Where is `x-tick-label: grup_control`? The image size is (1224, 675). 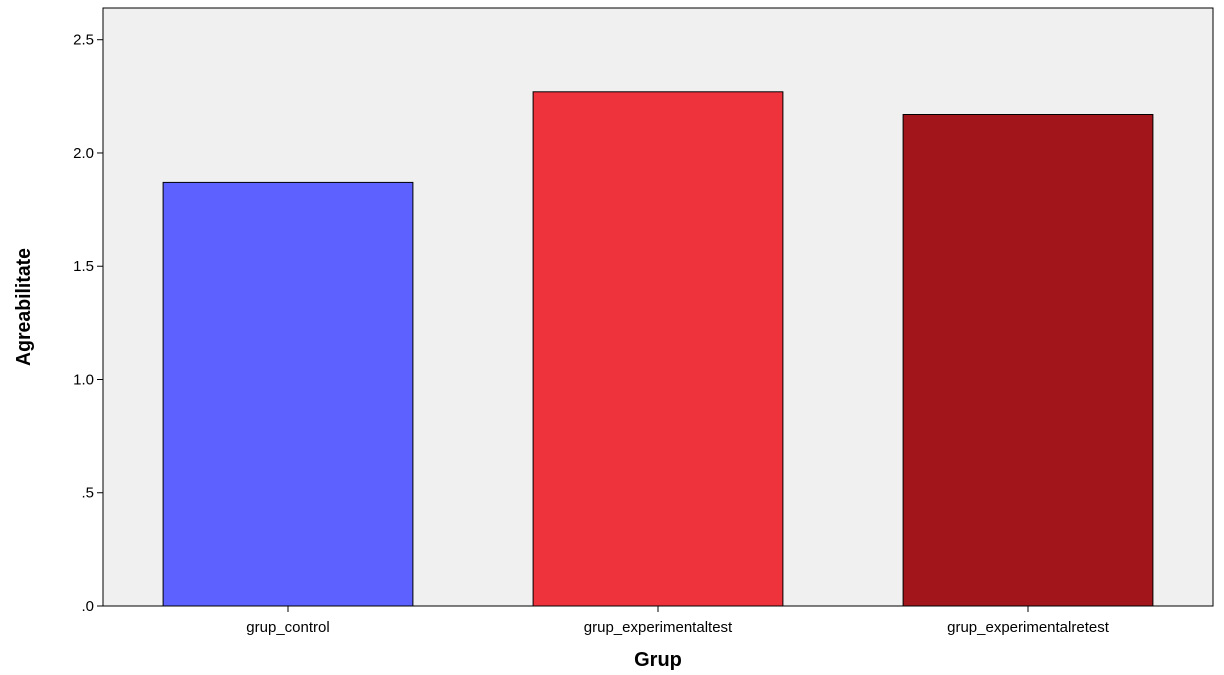 x-tick-label: grup_control is located at coordinates (287, 627).